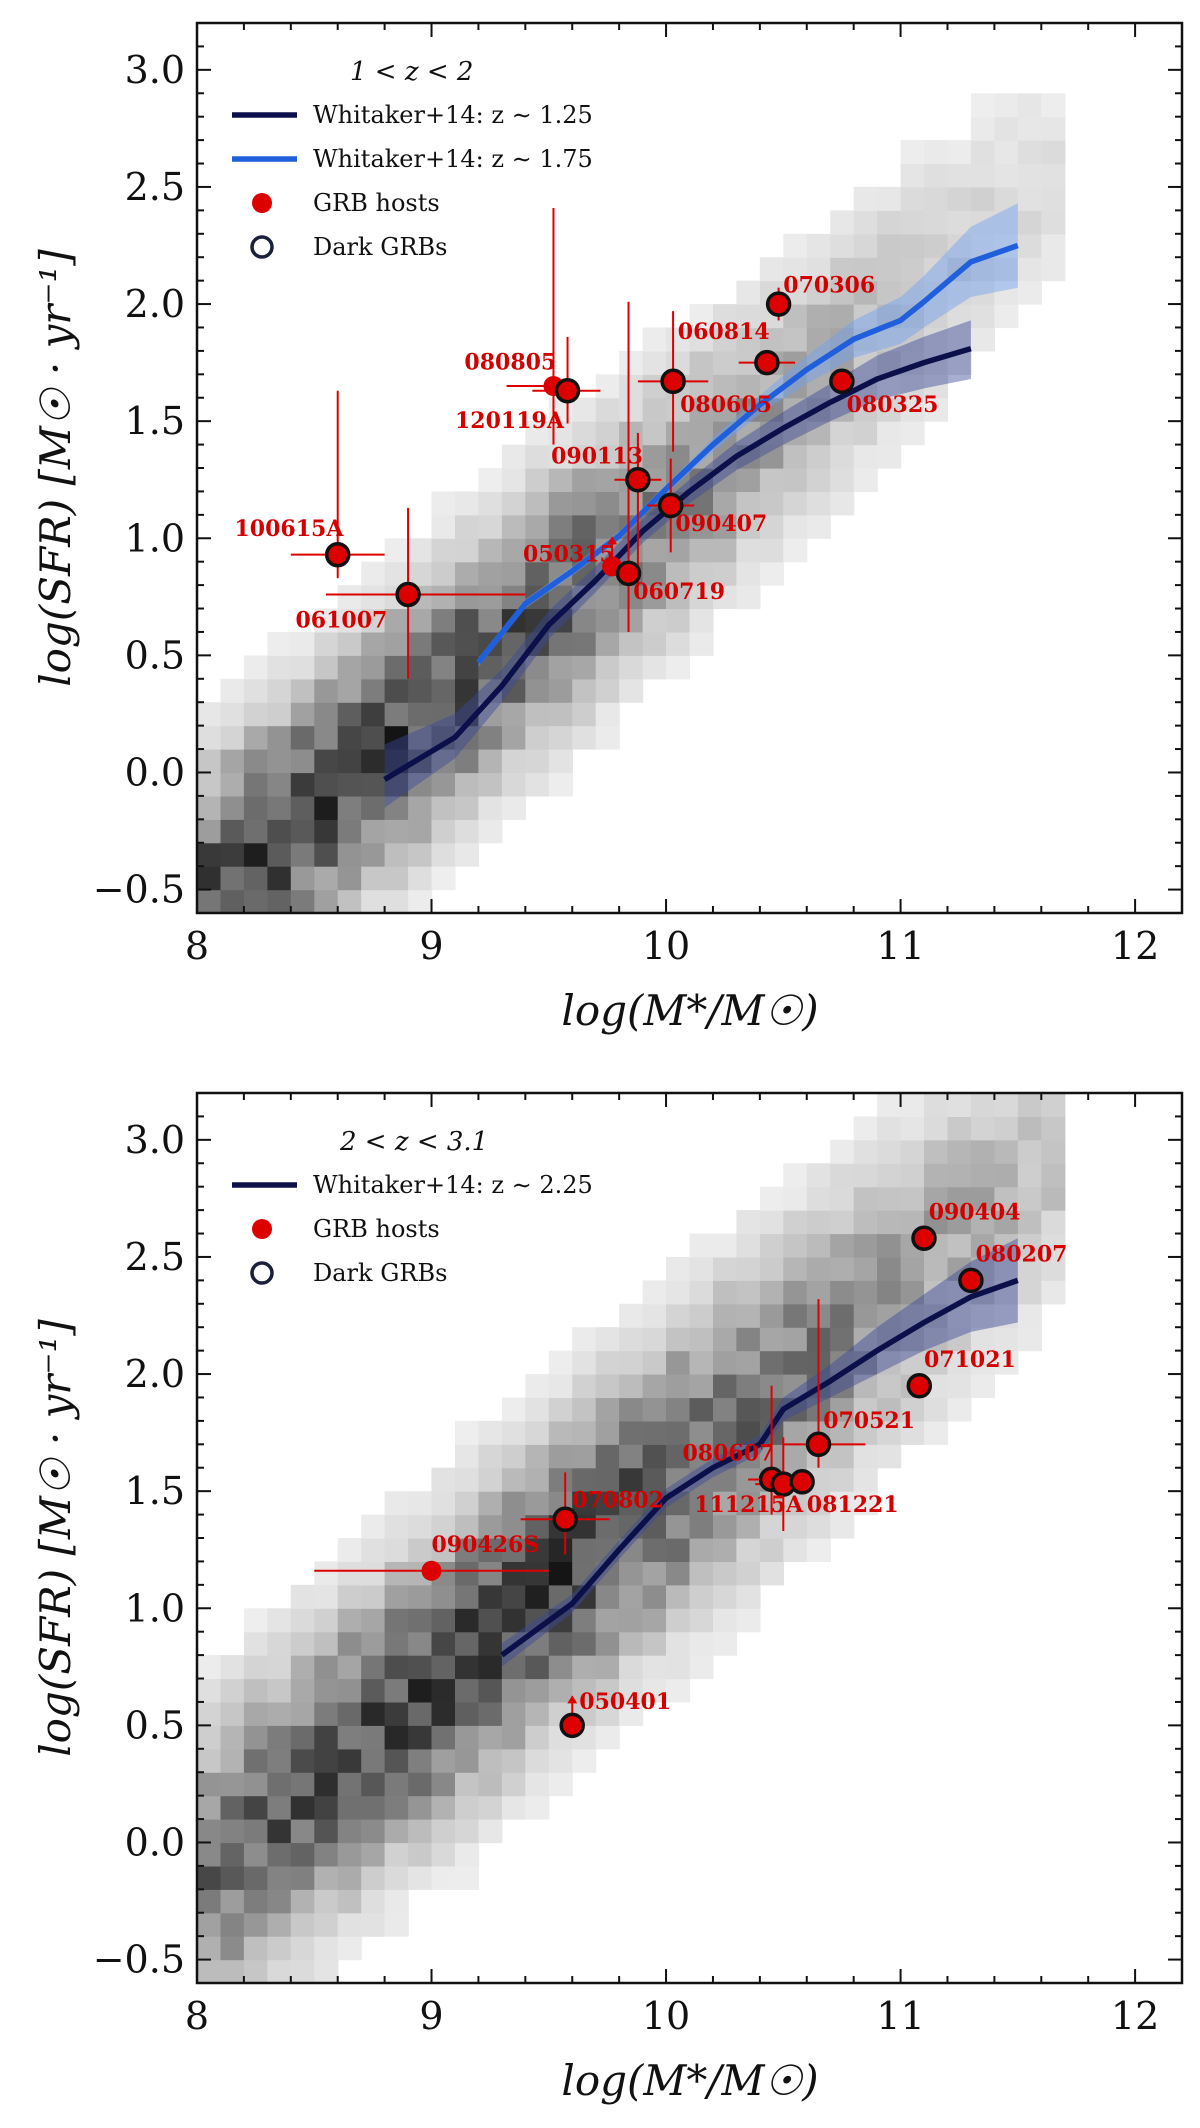 This screenshot has width=1200, height=2128. What do you see at coordinates (853, 1505) in the screenshot?
I see `grb-label: 081221` at bounding box center [853, 1505].